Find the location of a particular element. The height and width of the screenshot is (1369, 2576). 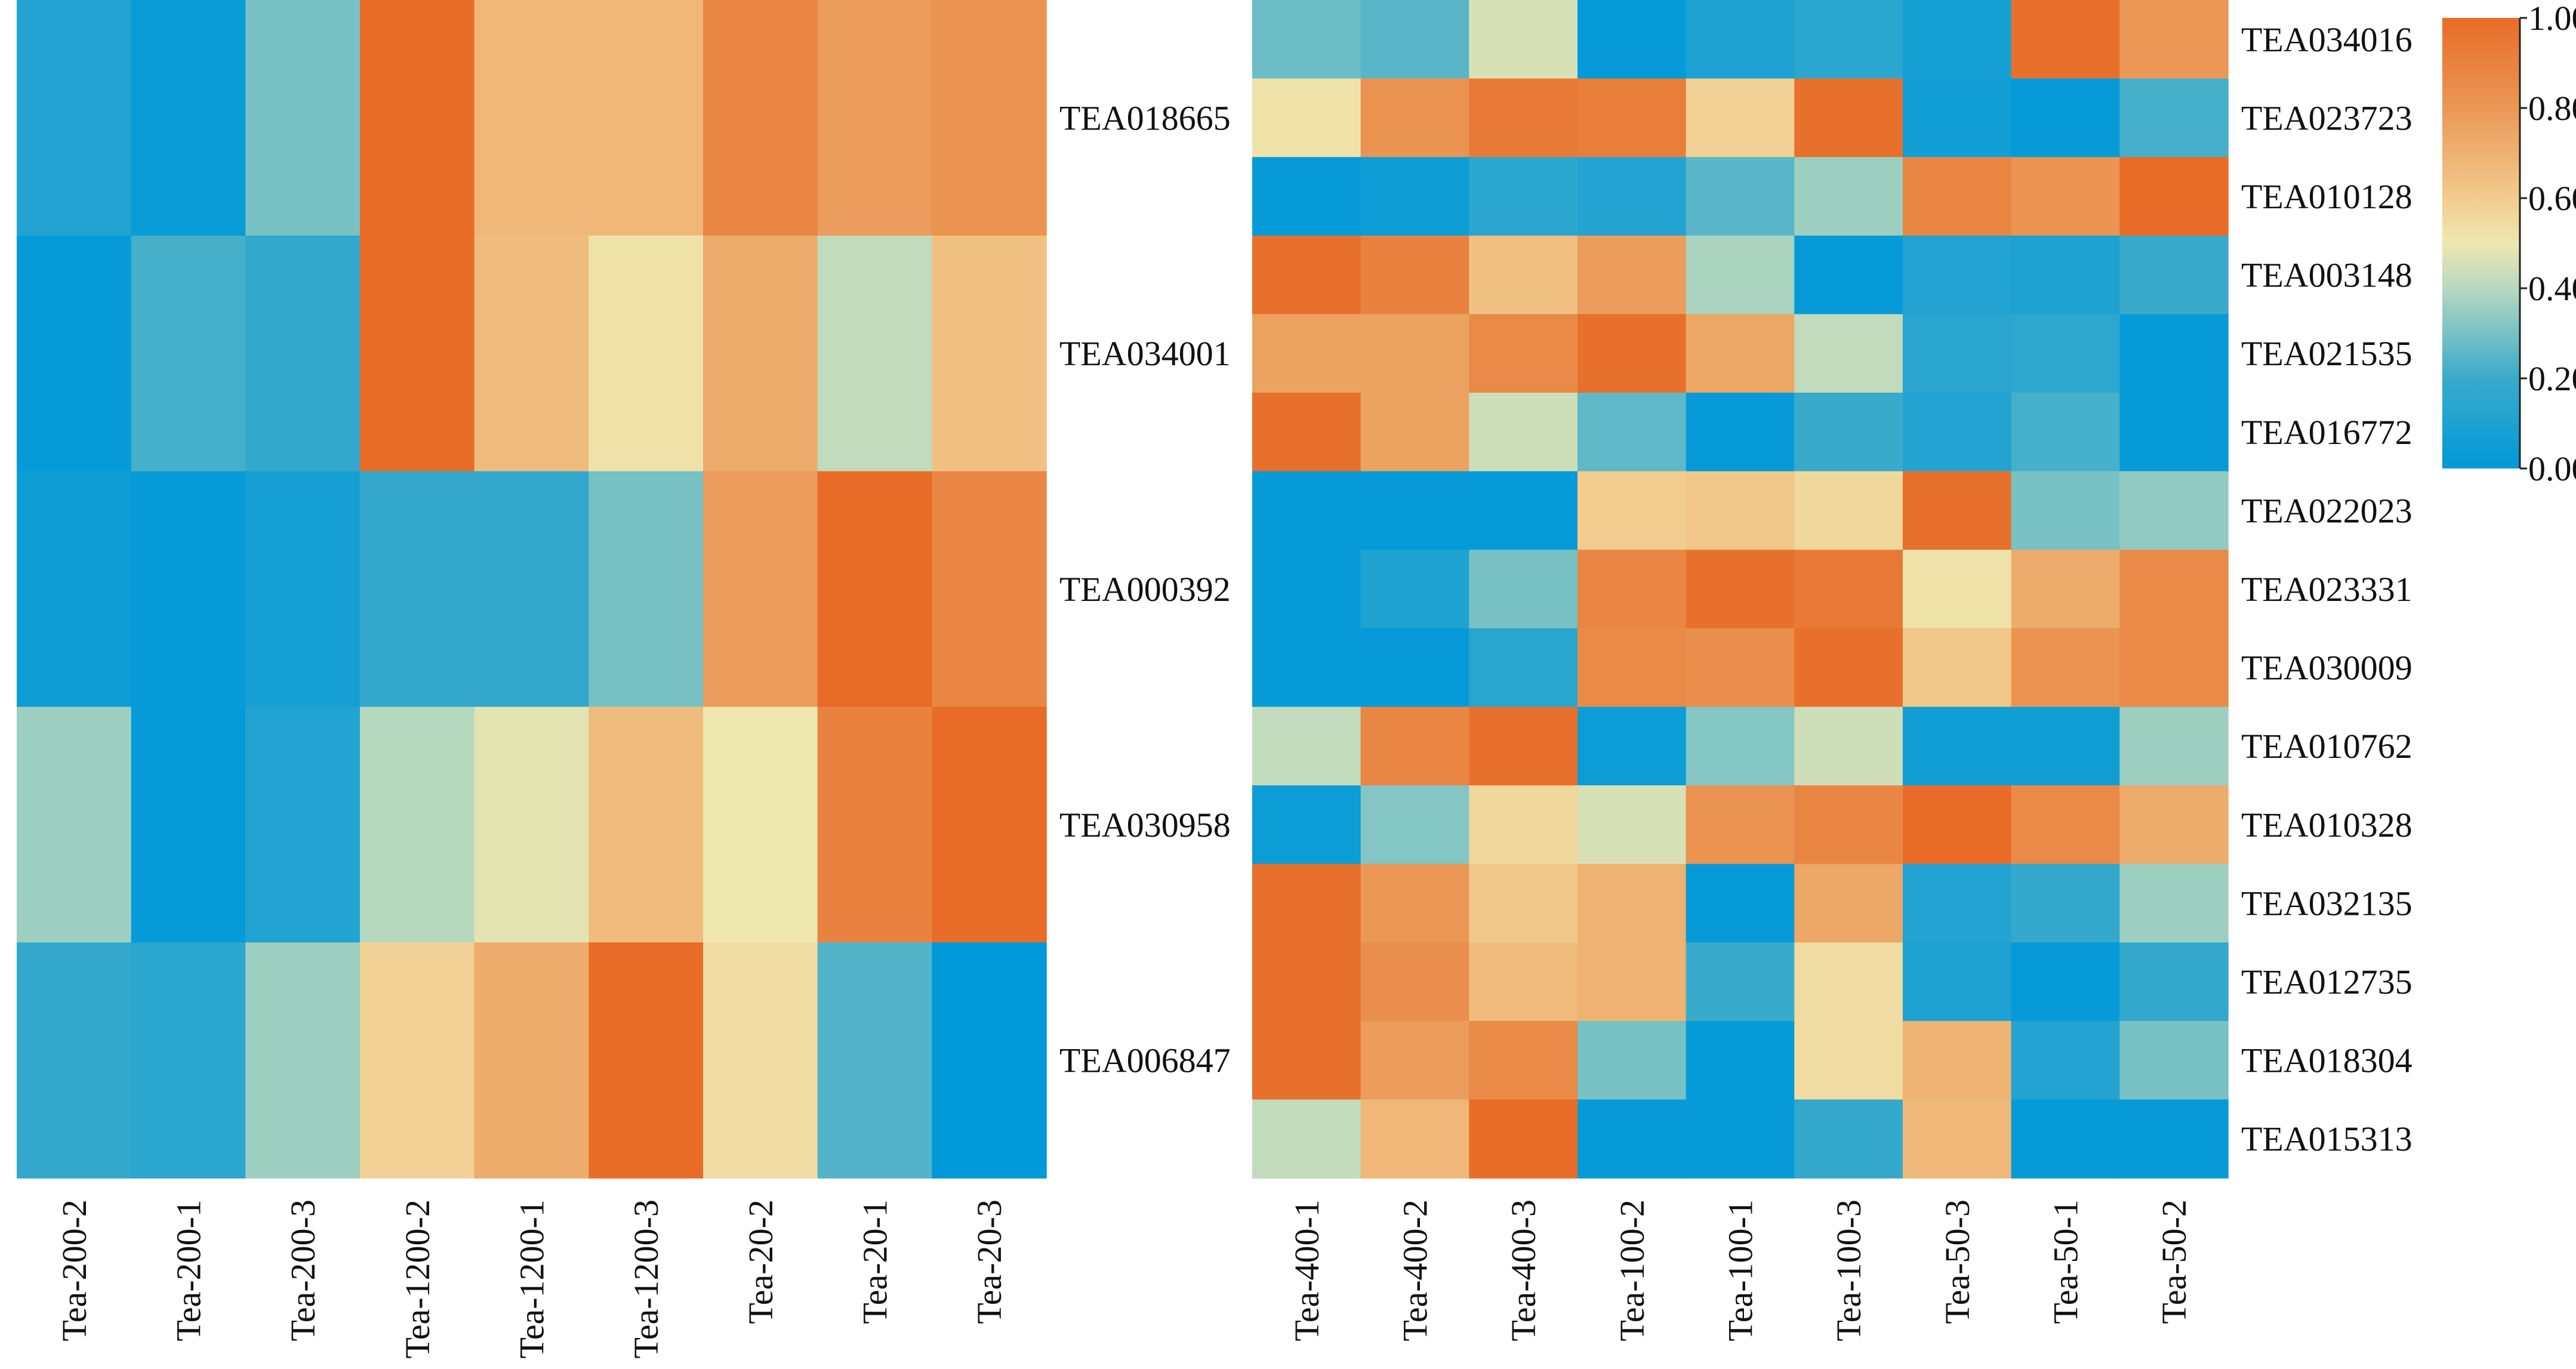

row-label: TEA016772 is located at coordinates (2326, 432).